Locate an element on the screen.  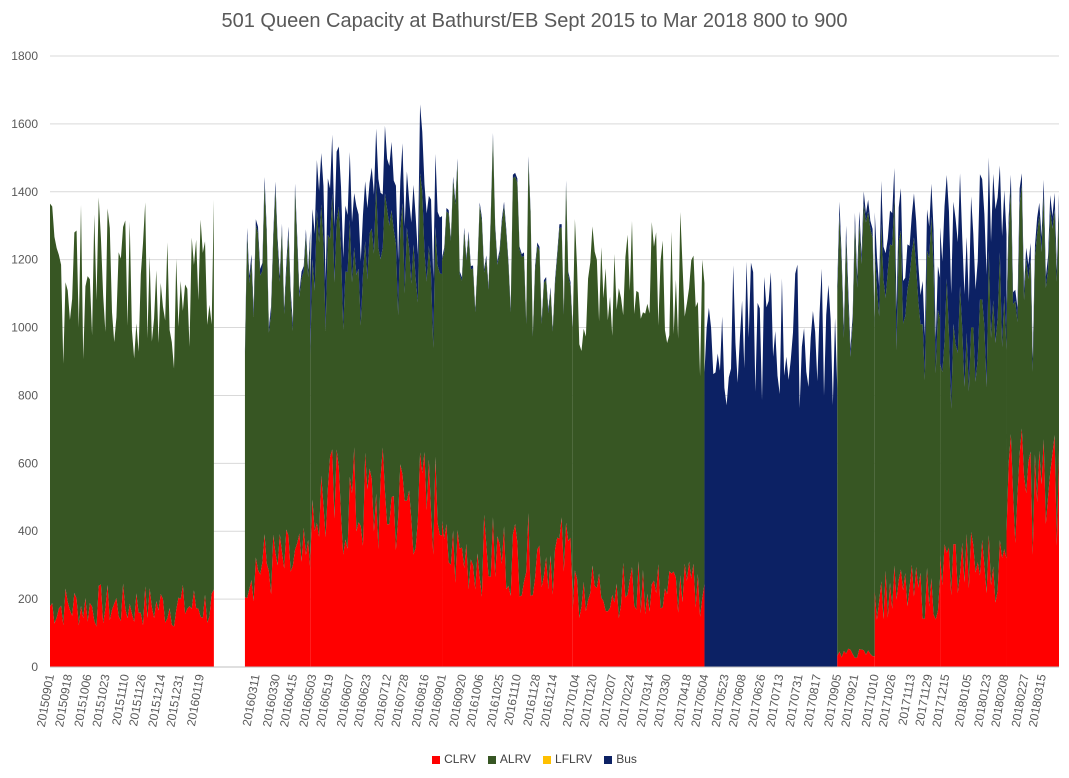
x-tick-label: 20160119 is located at coordinates (195, 700).